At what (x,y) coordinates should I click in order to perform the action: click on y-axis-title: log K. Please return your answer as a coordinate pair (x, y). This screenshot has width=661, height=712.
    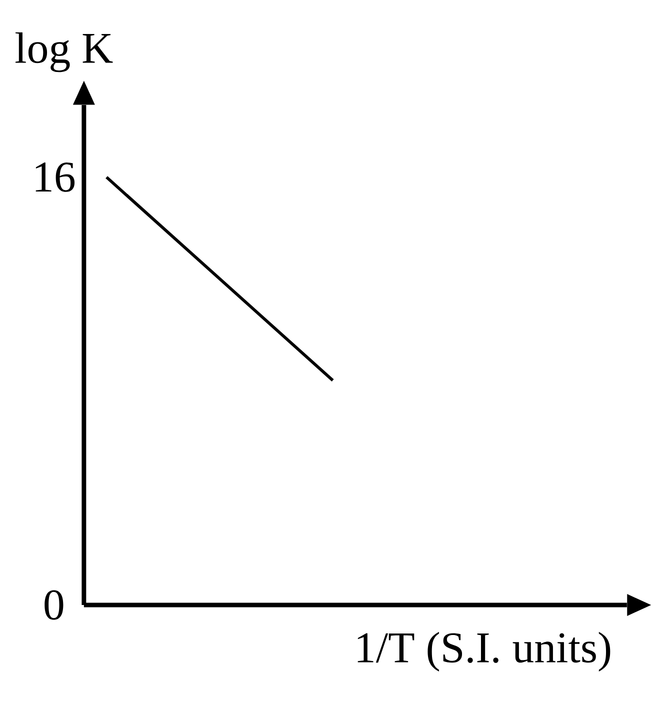
    Looking at the image, I should click on (64, 52).